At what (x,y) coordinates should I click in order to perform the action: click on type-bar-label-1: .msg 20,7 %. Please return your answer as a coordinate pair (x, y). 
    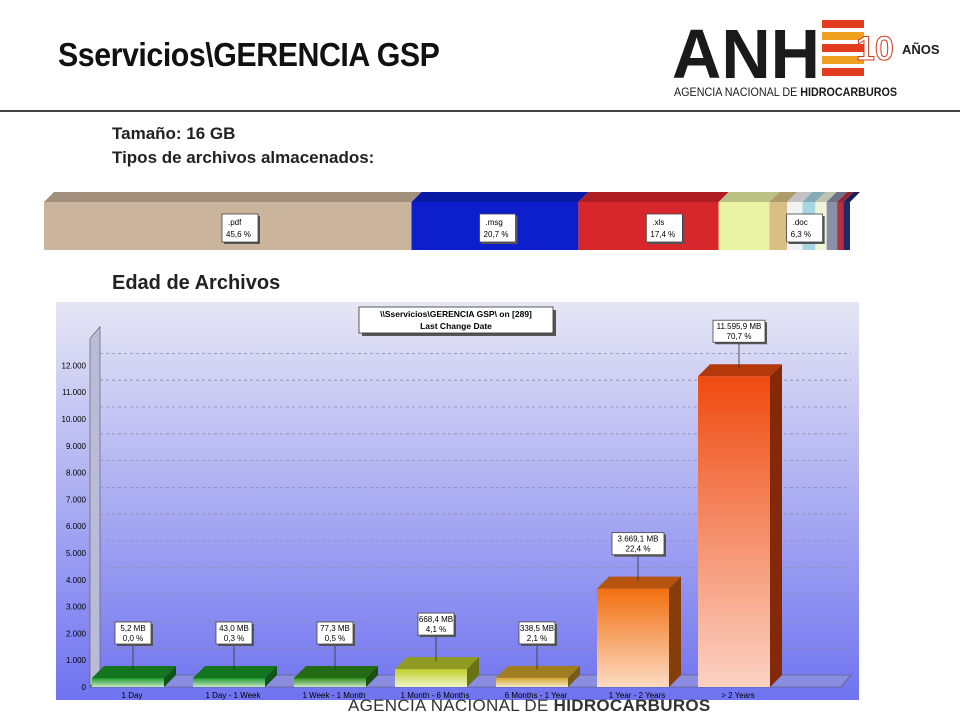
    Looking at the image, I should click on (498, 228).